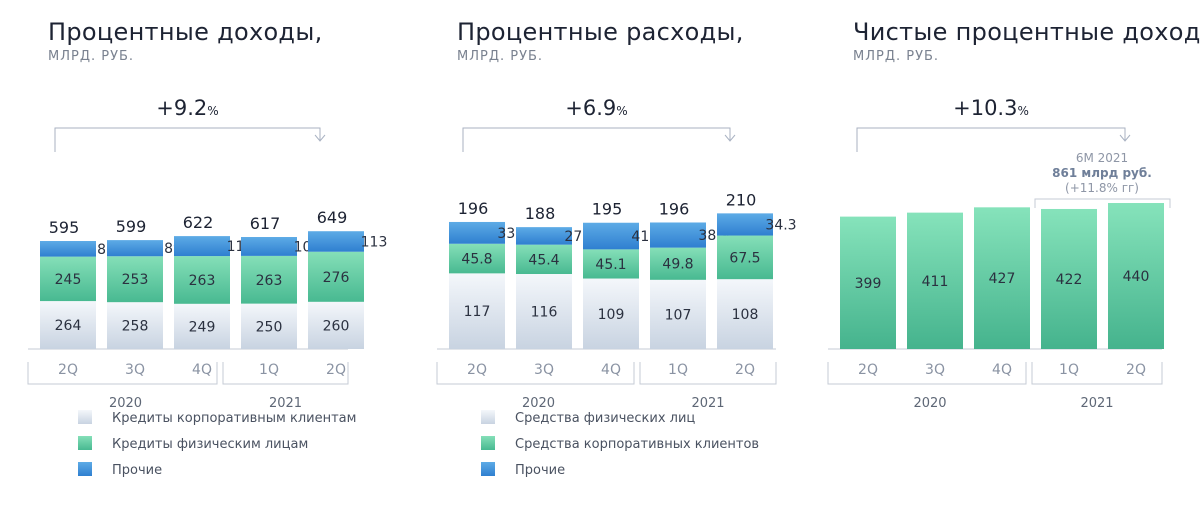  Describe the element at coordinates (741, 199) in the screenshot. I see `bar-total: 210` at that location.